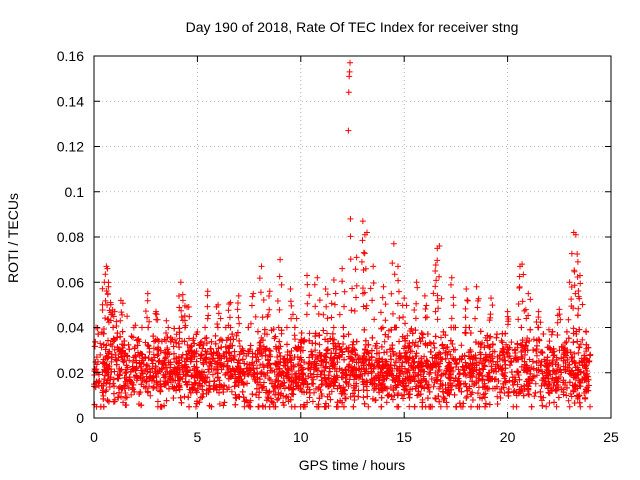  I want to click on y-tick-label: 0.04, so click(70, 328).